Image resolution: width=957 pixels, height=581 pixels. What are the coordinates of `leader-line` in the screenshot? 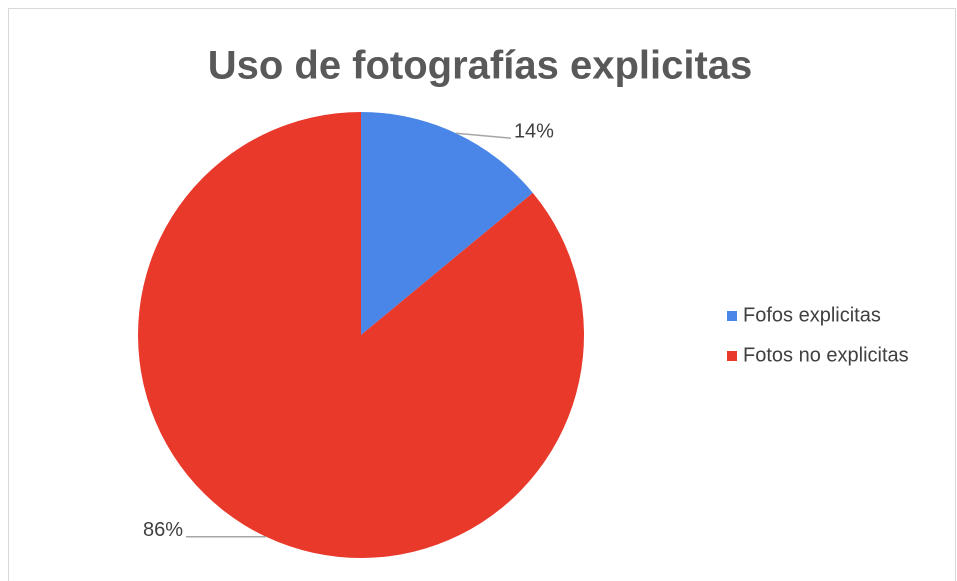 It's located at (483, 135).